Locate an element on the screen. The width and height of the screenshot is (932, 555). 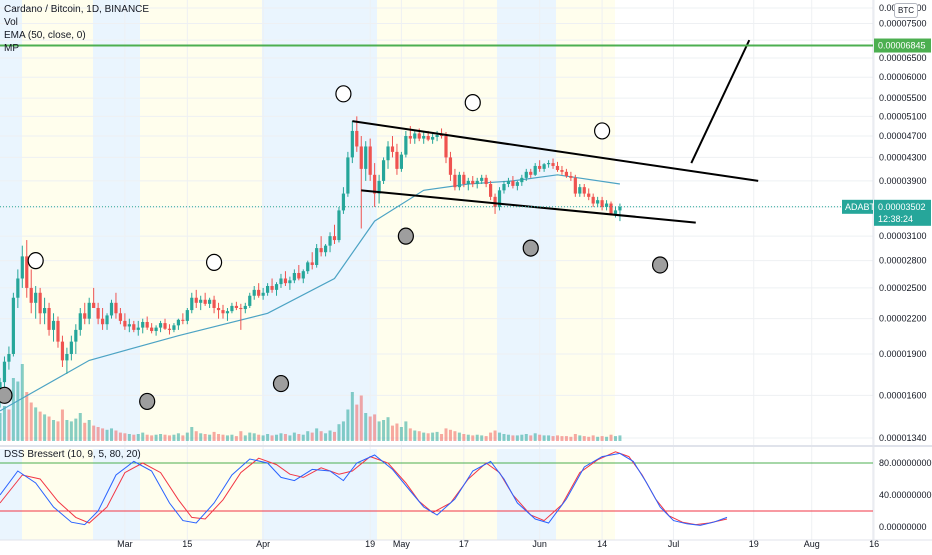
last-price-label: 0.00003502 is located at coordinates (902, 207).